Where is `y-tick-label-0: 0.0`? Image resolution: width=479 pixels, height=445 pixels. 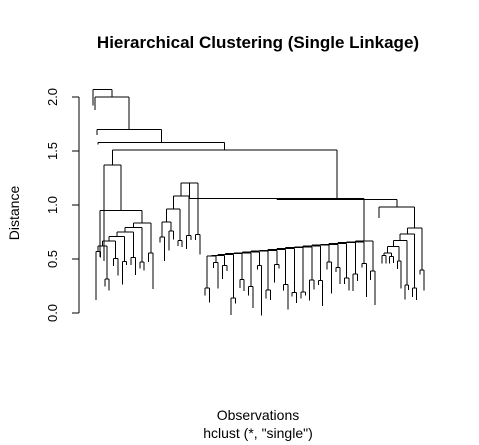
y-tick-label-0: 0.0 is located at coordinates (52, 313).